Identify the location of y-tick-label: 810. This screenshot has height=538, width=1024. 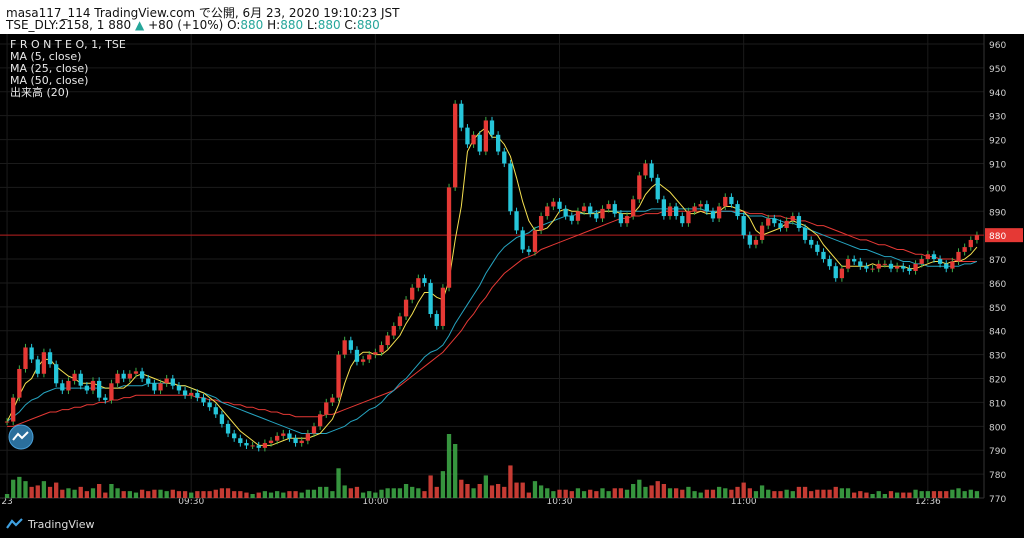
(997, 404).